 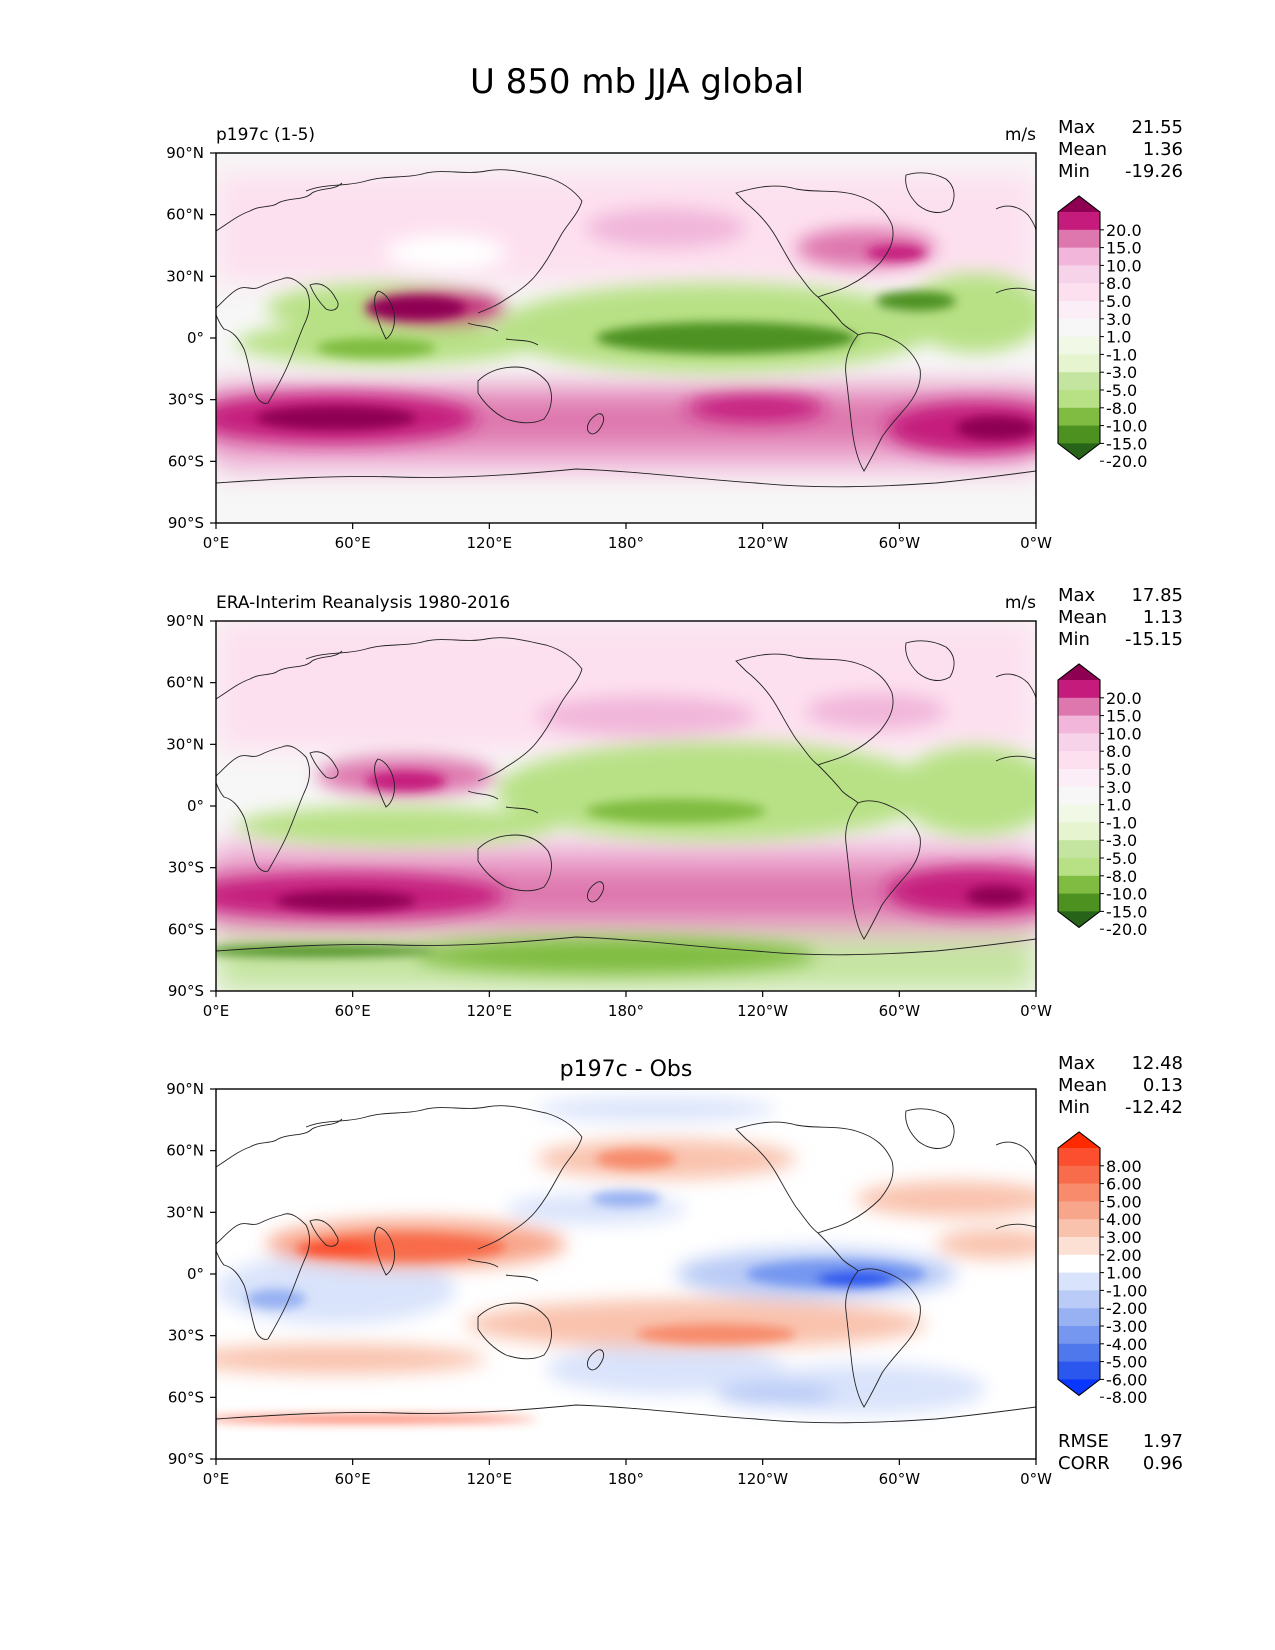 I want to click on stat-label-corr: CORR, so click(x=1084, y=1463).